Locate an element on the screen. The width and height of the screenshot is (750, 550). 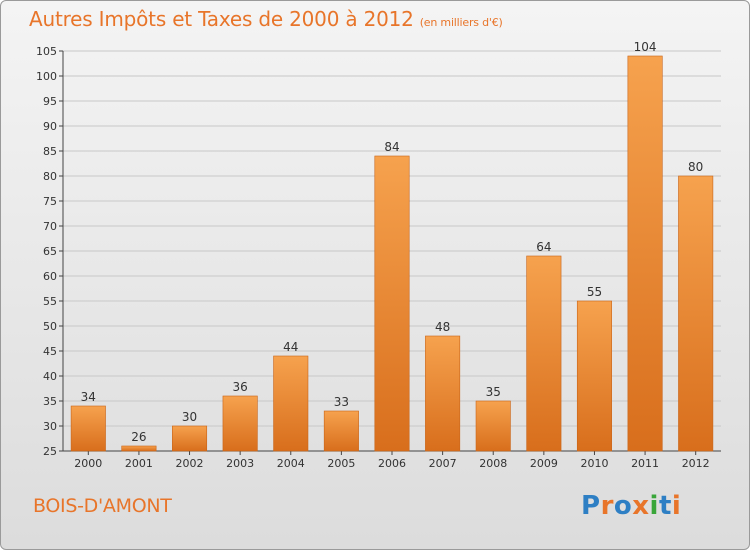
bar-2004 is located at coordinates (291, 403).